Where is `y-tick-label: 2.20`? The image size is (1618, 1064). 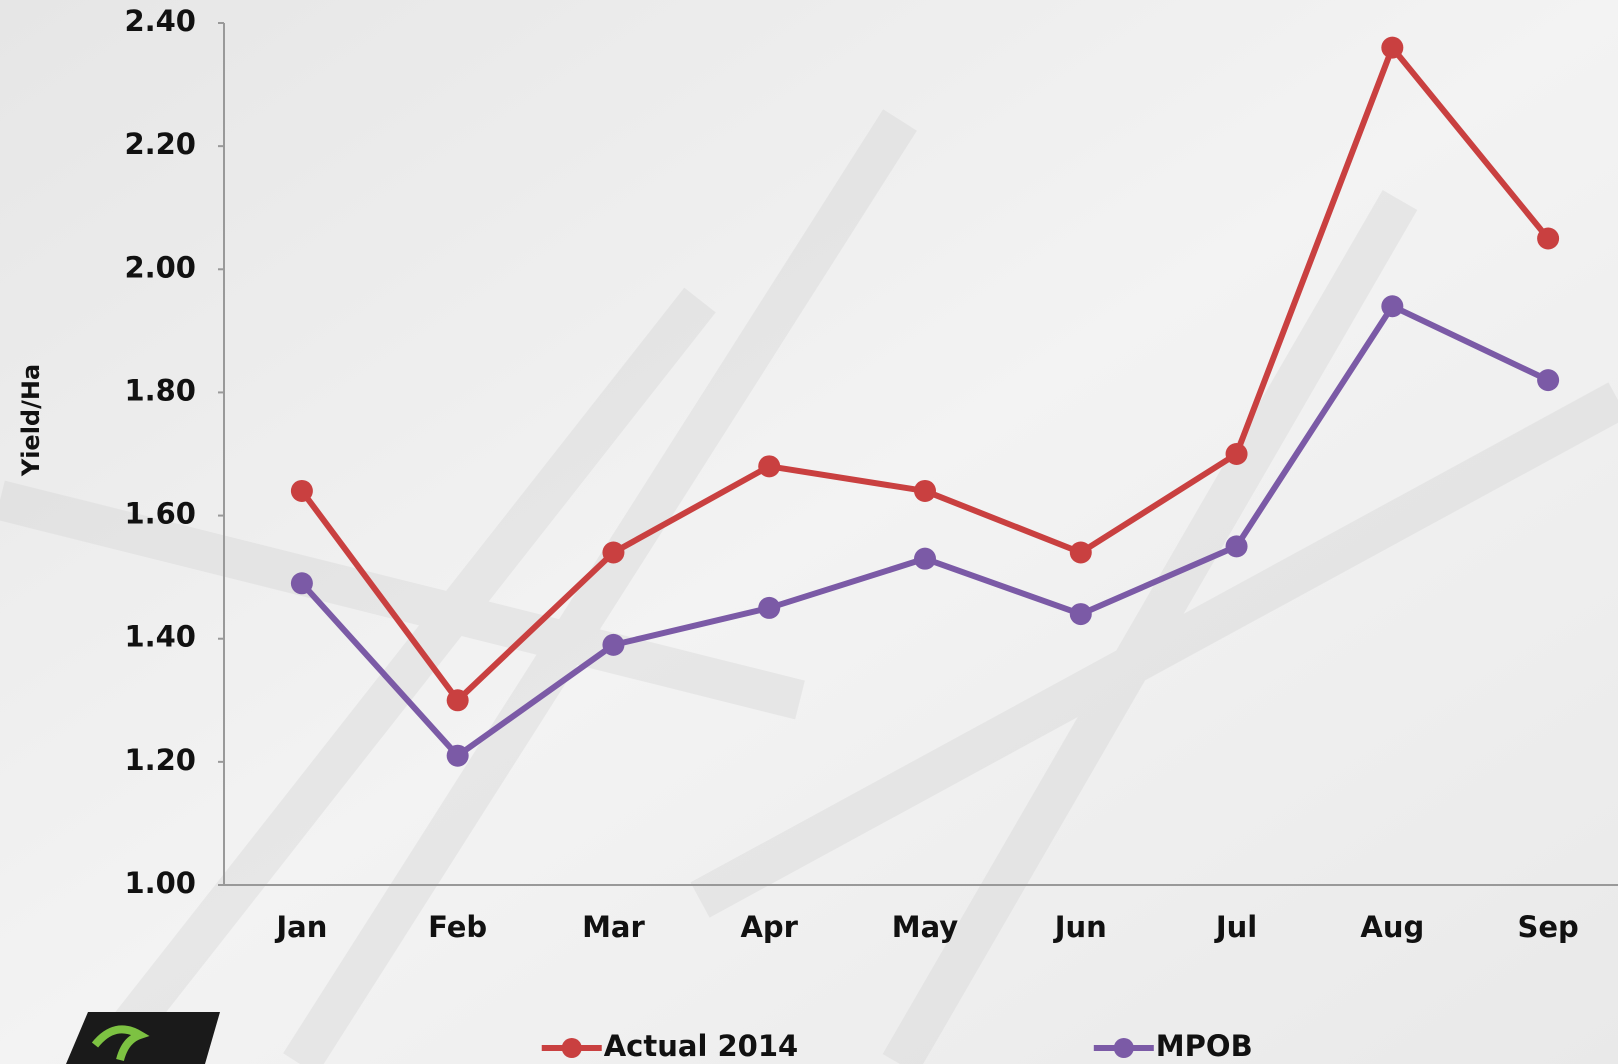 y-tick-label: 2.20 is located at coordinates (160, 144).